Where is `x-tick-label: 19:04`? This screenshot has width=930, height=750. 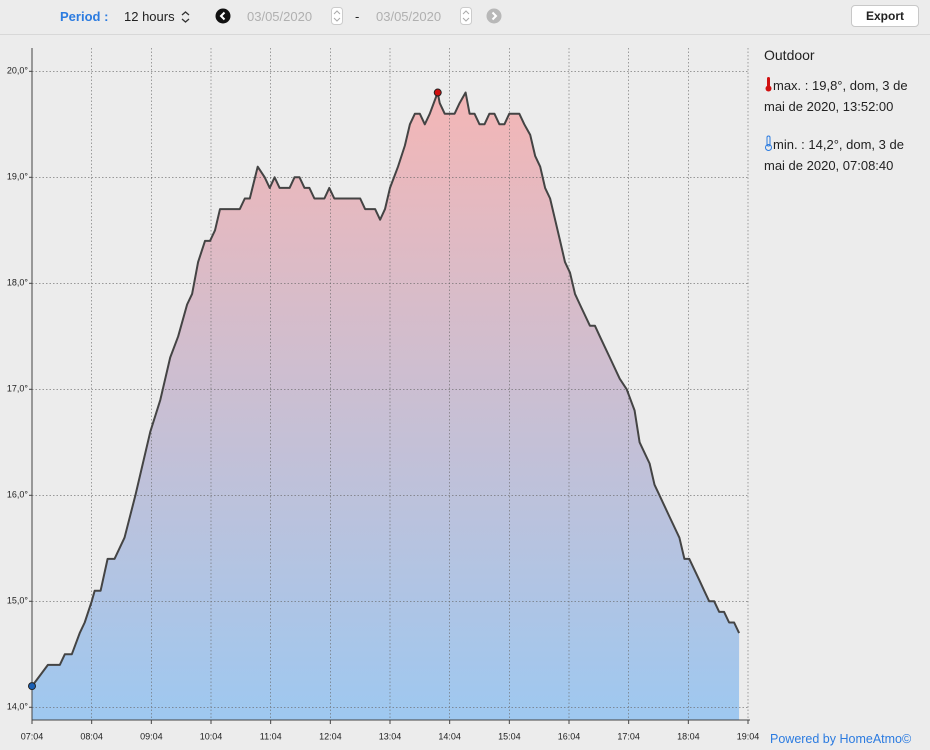 x-tick-label: 19:04 is located at coordinates (748, 736).